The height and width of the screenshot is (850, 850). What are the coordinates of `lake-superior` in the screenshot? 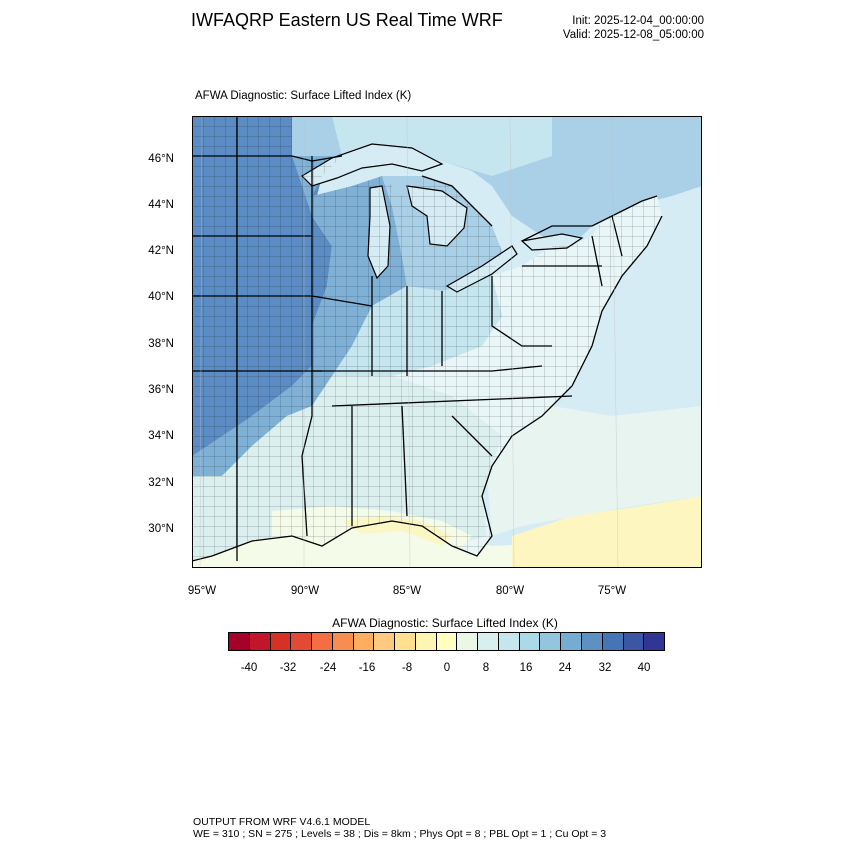 It's located at (372, 165).